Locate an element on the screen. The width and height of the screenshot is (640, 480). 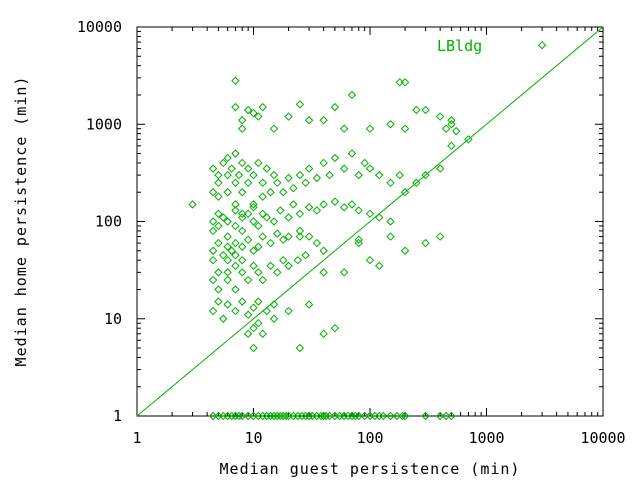
legend-label: LBldg is located at coordinates (459, 46).